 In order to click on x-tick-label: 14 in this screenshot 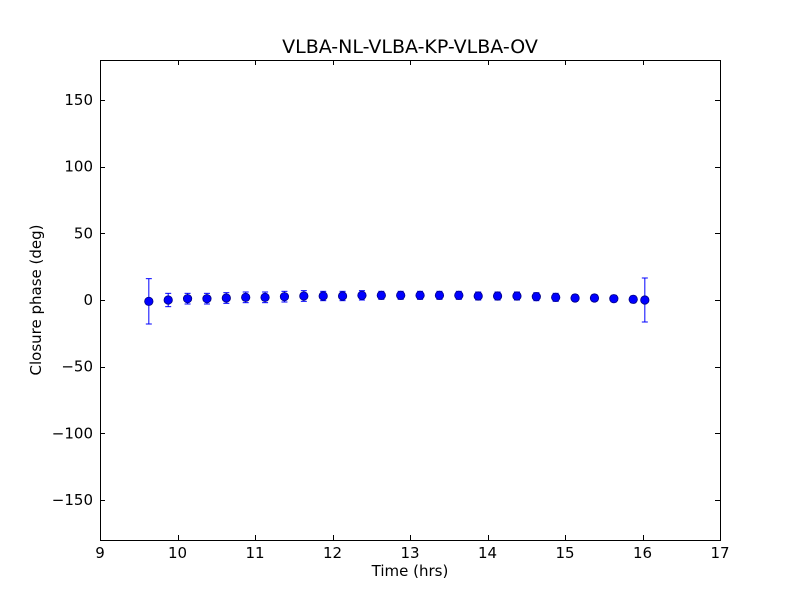, I will do `click(487, 553)`.